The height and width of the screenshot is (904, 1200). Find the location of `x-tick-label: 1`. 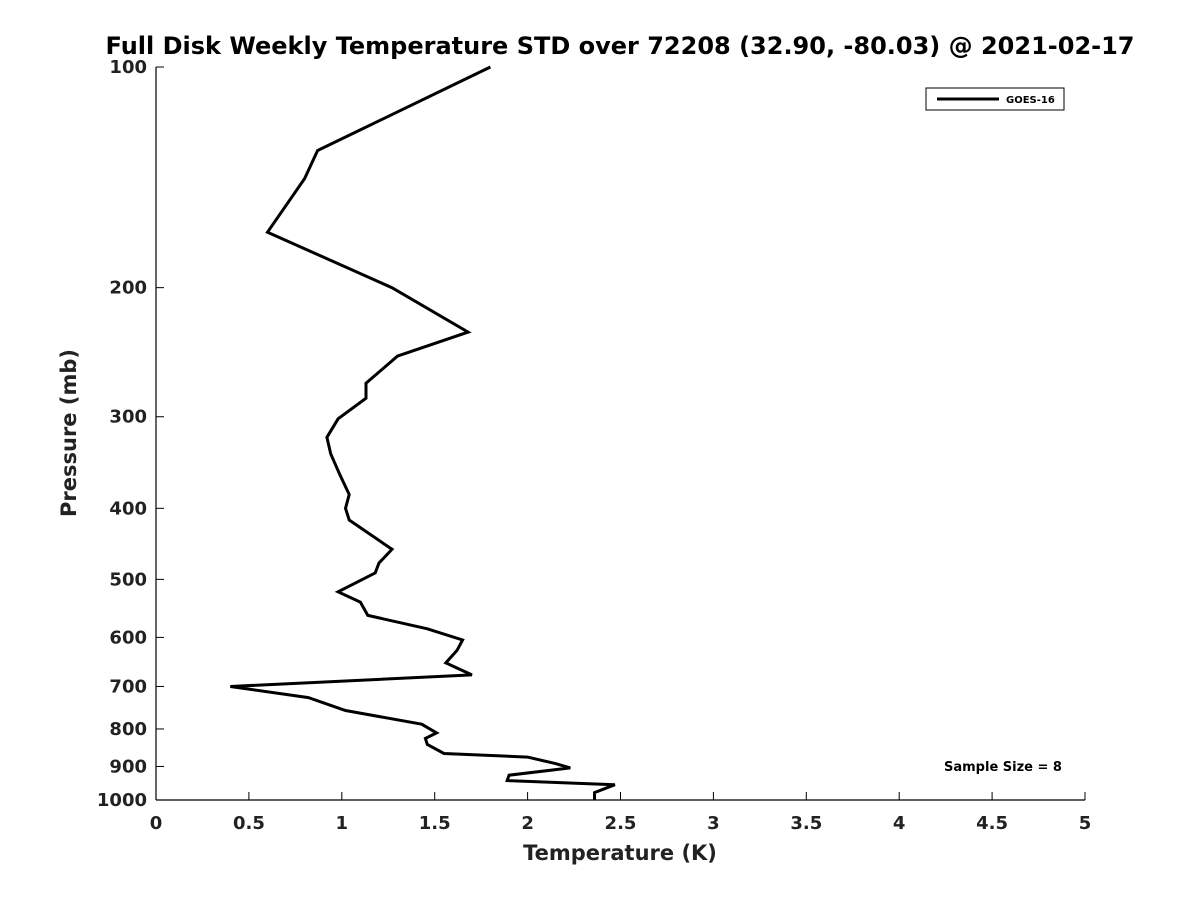

x-tick-label: 1 is located at coordinates (342, 823).